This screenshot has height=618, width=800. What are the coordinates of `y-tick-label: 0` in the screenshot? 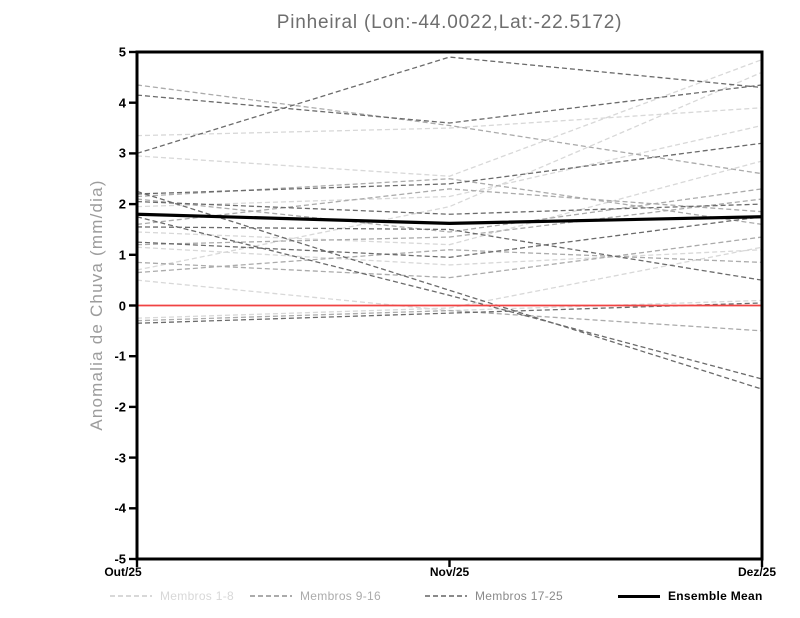 It's located at (122, 305).